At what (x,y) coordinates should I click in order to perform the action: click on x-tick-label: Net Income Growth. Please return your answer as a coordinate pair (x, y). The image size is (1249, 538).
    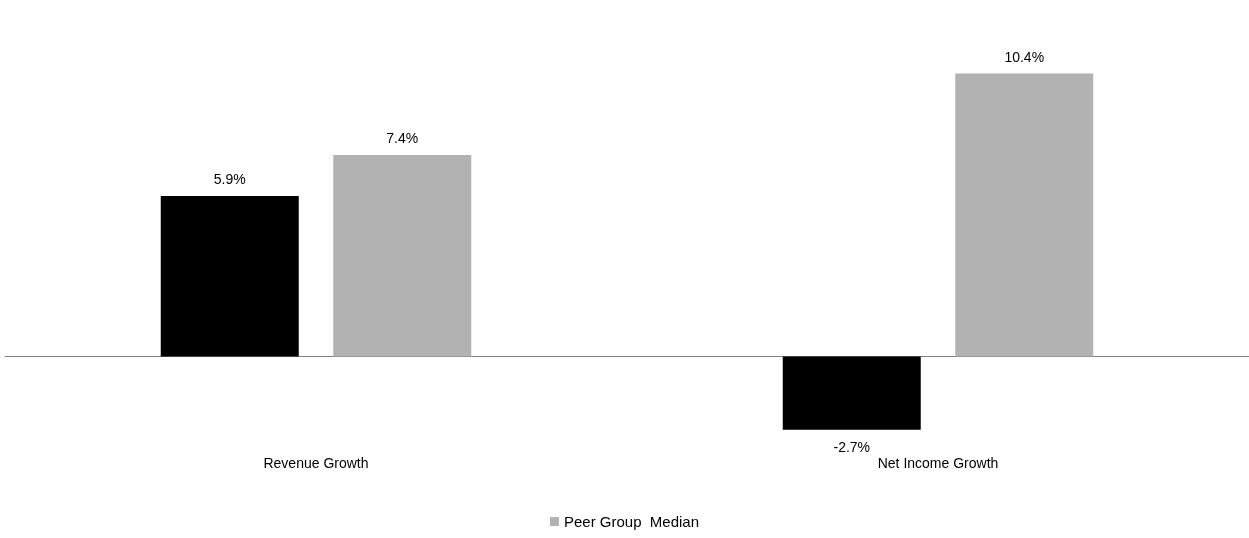
    Looking at the image, I should click on (938, 463).